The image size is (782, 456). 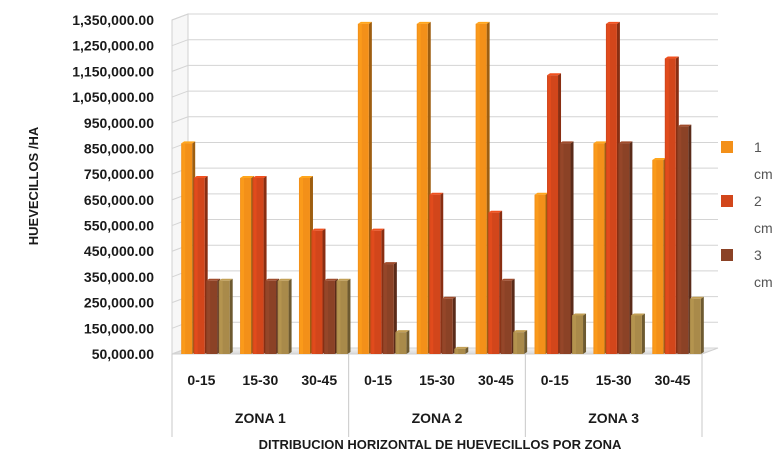 What do you see at coordinates (747, 268) in the screenshot?
I see `legend-item: 3 cm` at bounding box center [747, 268].